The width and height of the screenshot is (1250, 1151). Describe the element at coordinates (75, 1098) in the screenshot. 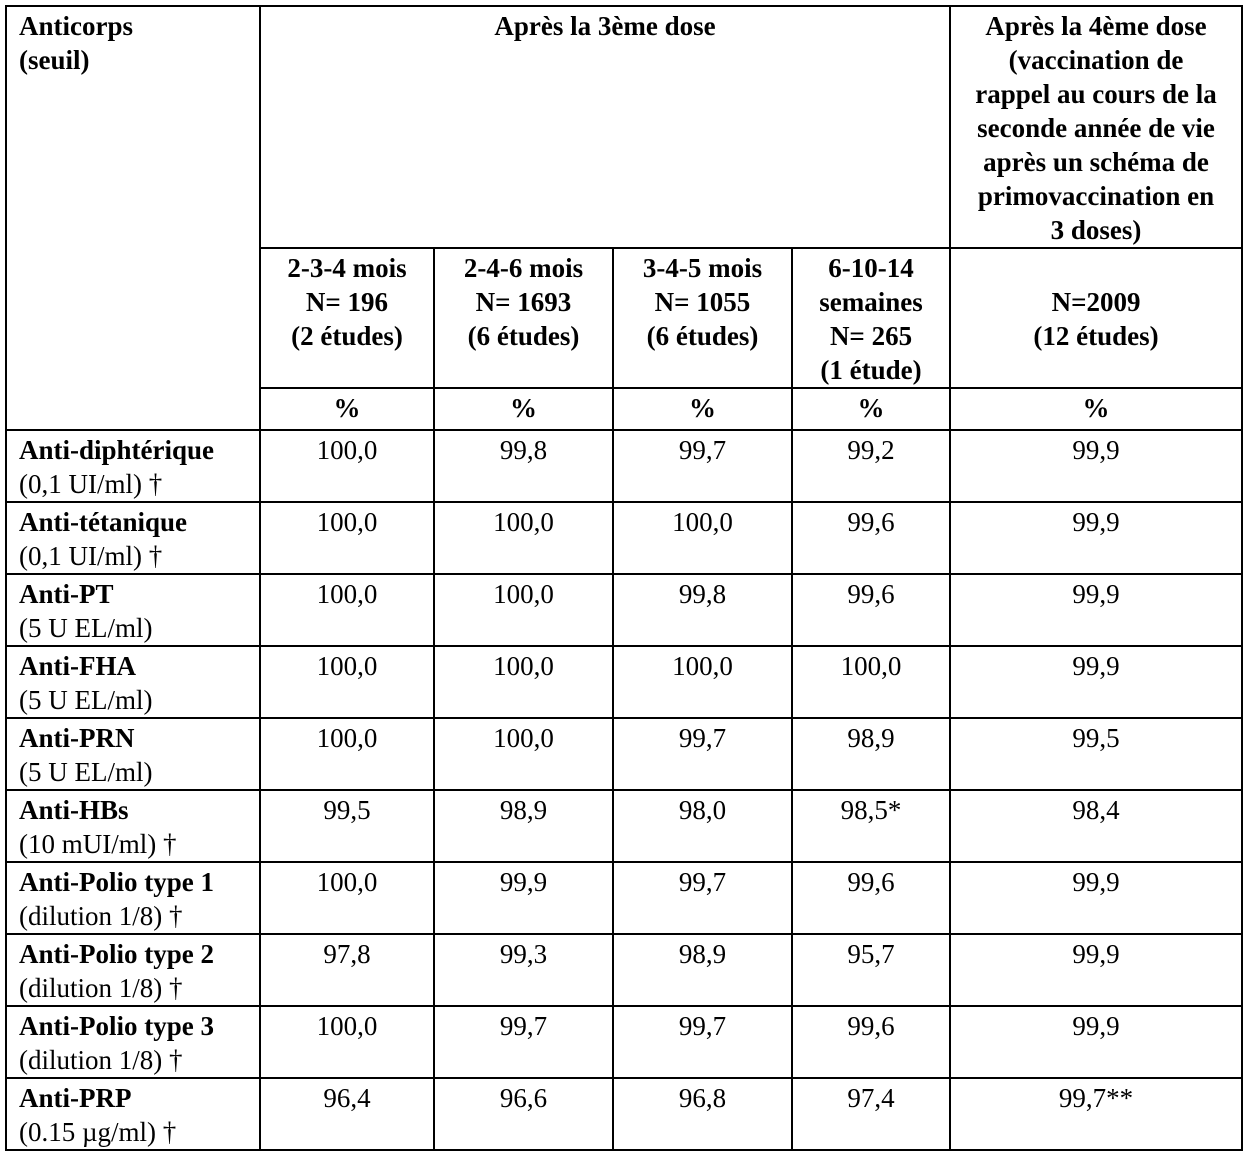

I see `antibody-name: Anti-PRP` at that location.